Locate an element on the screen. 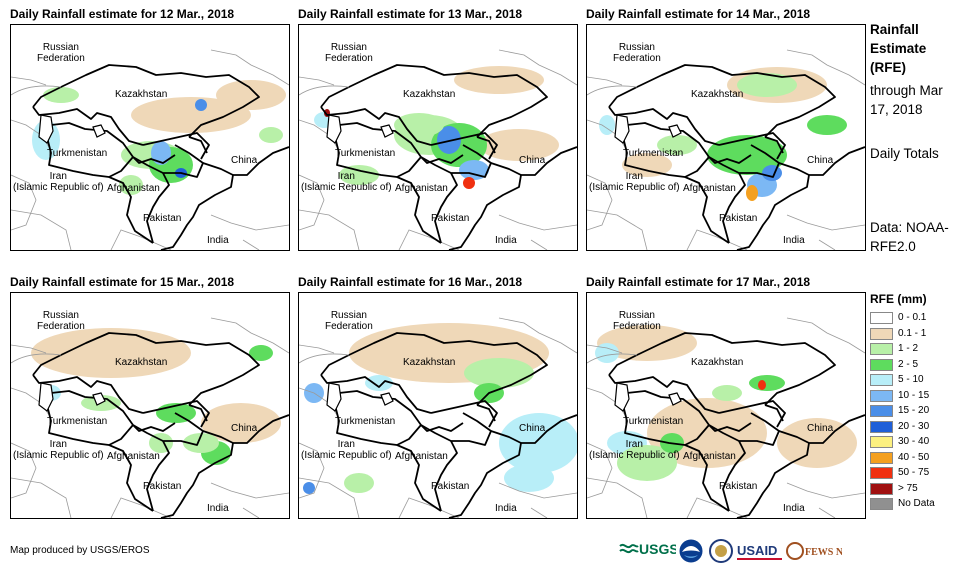 The width and height of the screenshot is (965, 571). sidebar-totals: Daily Totals is located at coordinates (904, 153).